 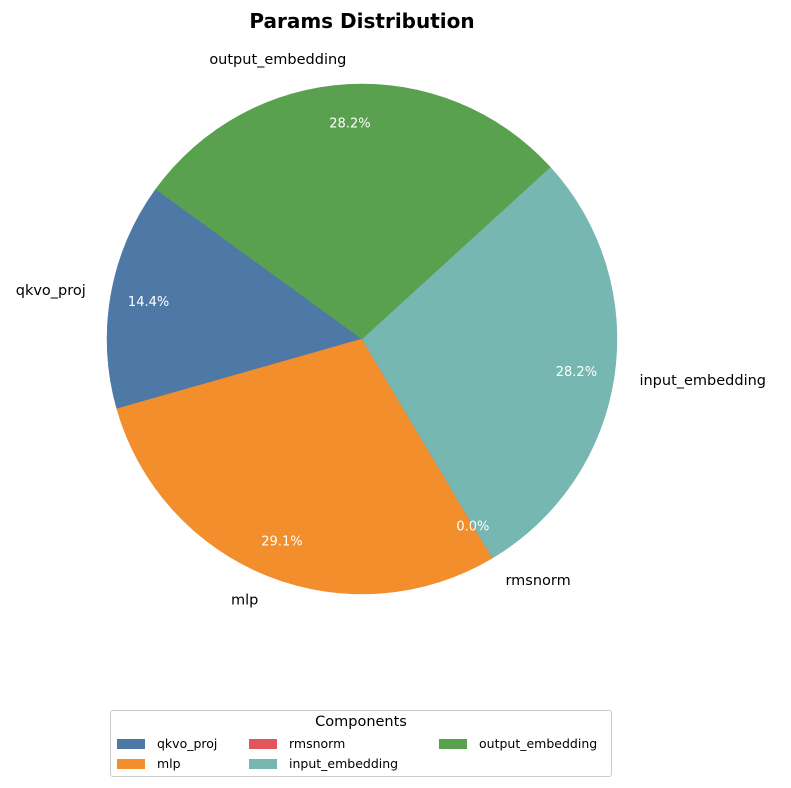 I want to click on pct-label-input-embedding: 28.2%, so click(x=576, y=372).